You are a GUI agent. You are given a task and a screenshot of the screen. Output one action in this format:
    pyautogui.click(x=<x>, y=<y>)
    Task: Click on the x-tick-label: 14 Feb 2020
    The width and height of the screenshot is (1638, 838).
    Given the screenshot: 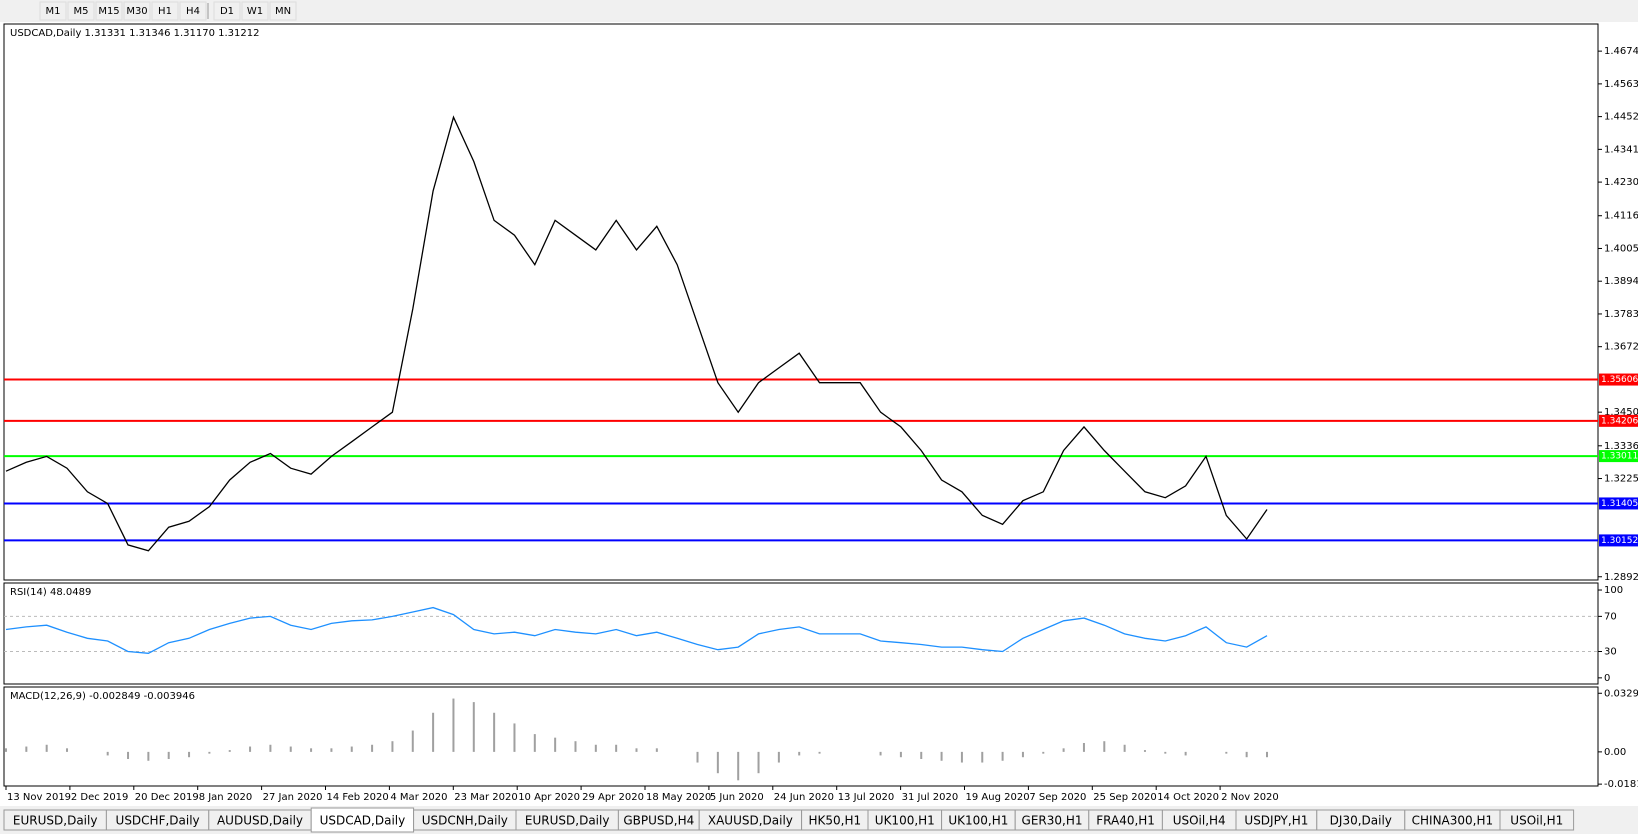 What is the action you would take?
    pyautogui.click(x=358, y=797)
    